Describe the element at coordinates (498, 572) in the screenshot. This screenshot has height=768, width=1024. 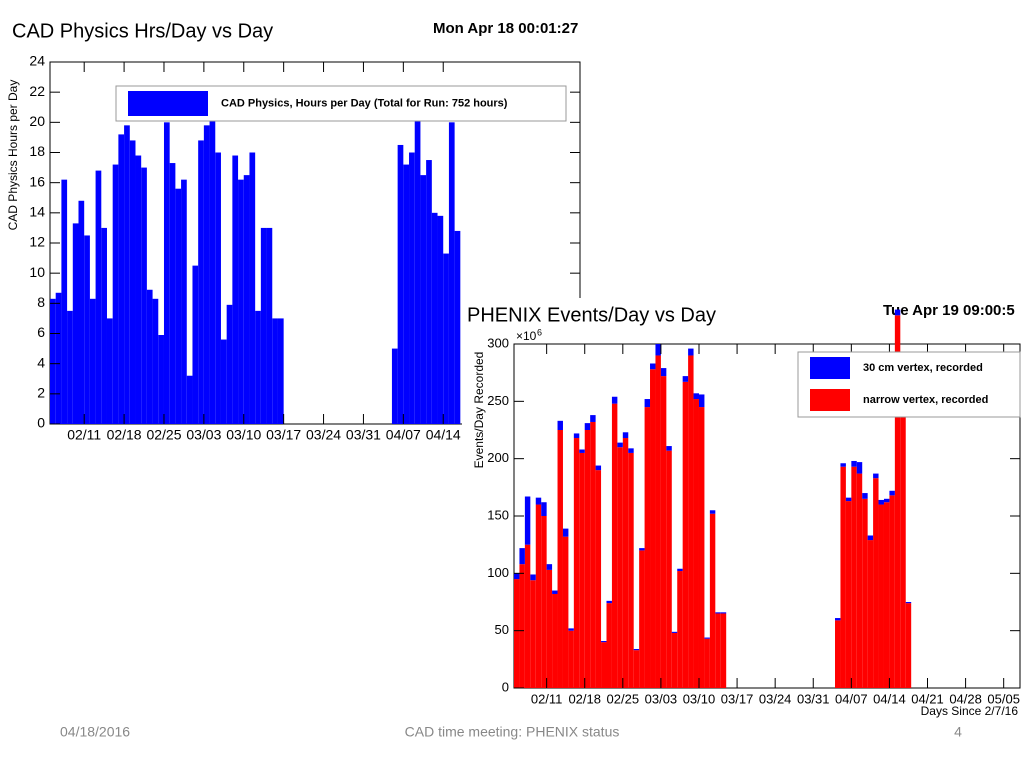
I see `y-tick-label: 100` at that location.